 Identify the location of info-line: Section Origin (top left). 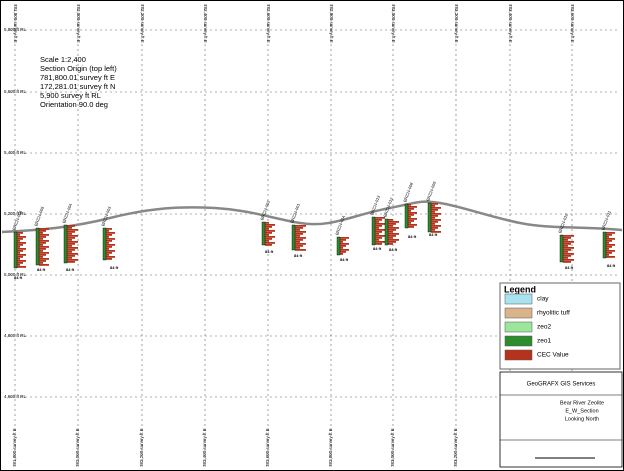
(78, 68).